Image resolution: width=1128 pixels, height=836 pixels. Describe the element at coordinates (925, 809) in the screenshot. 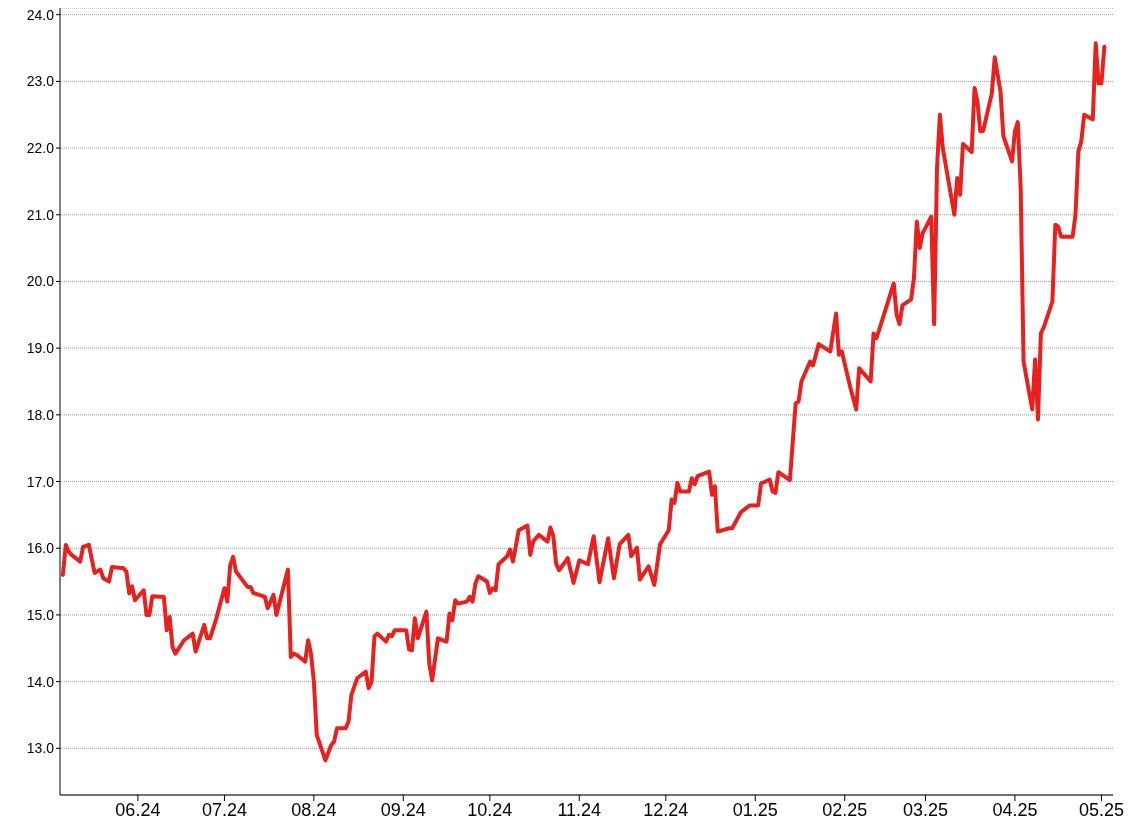

I see `x-tick-label: 03.25` at that location.